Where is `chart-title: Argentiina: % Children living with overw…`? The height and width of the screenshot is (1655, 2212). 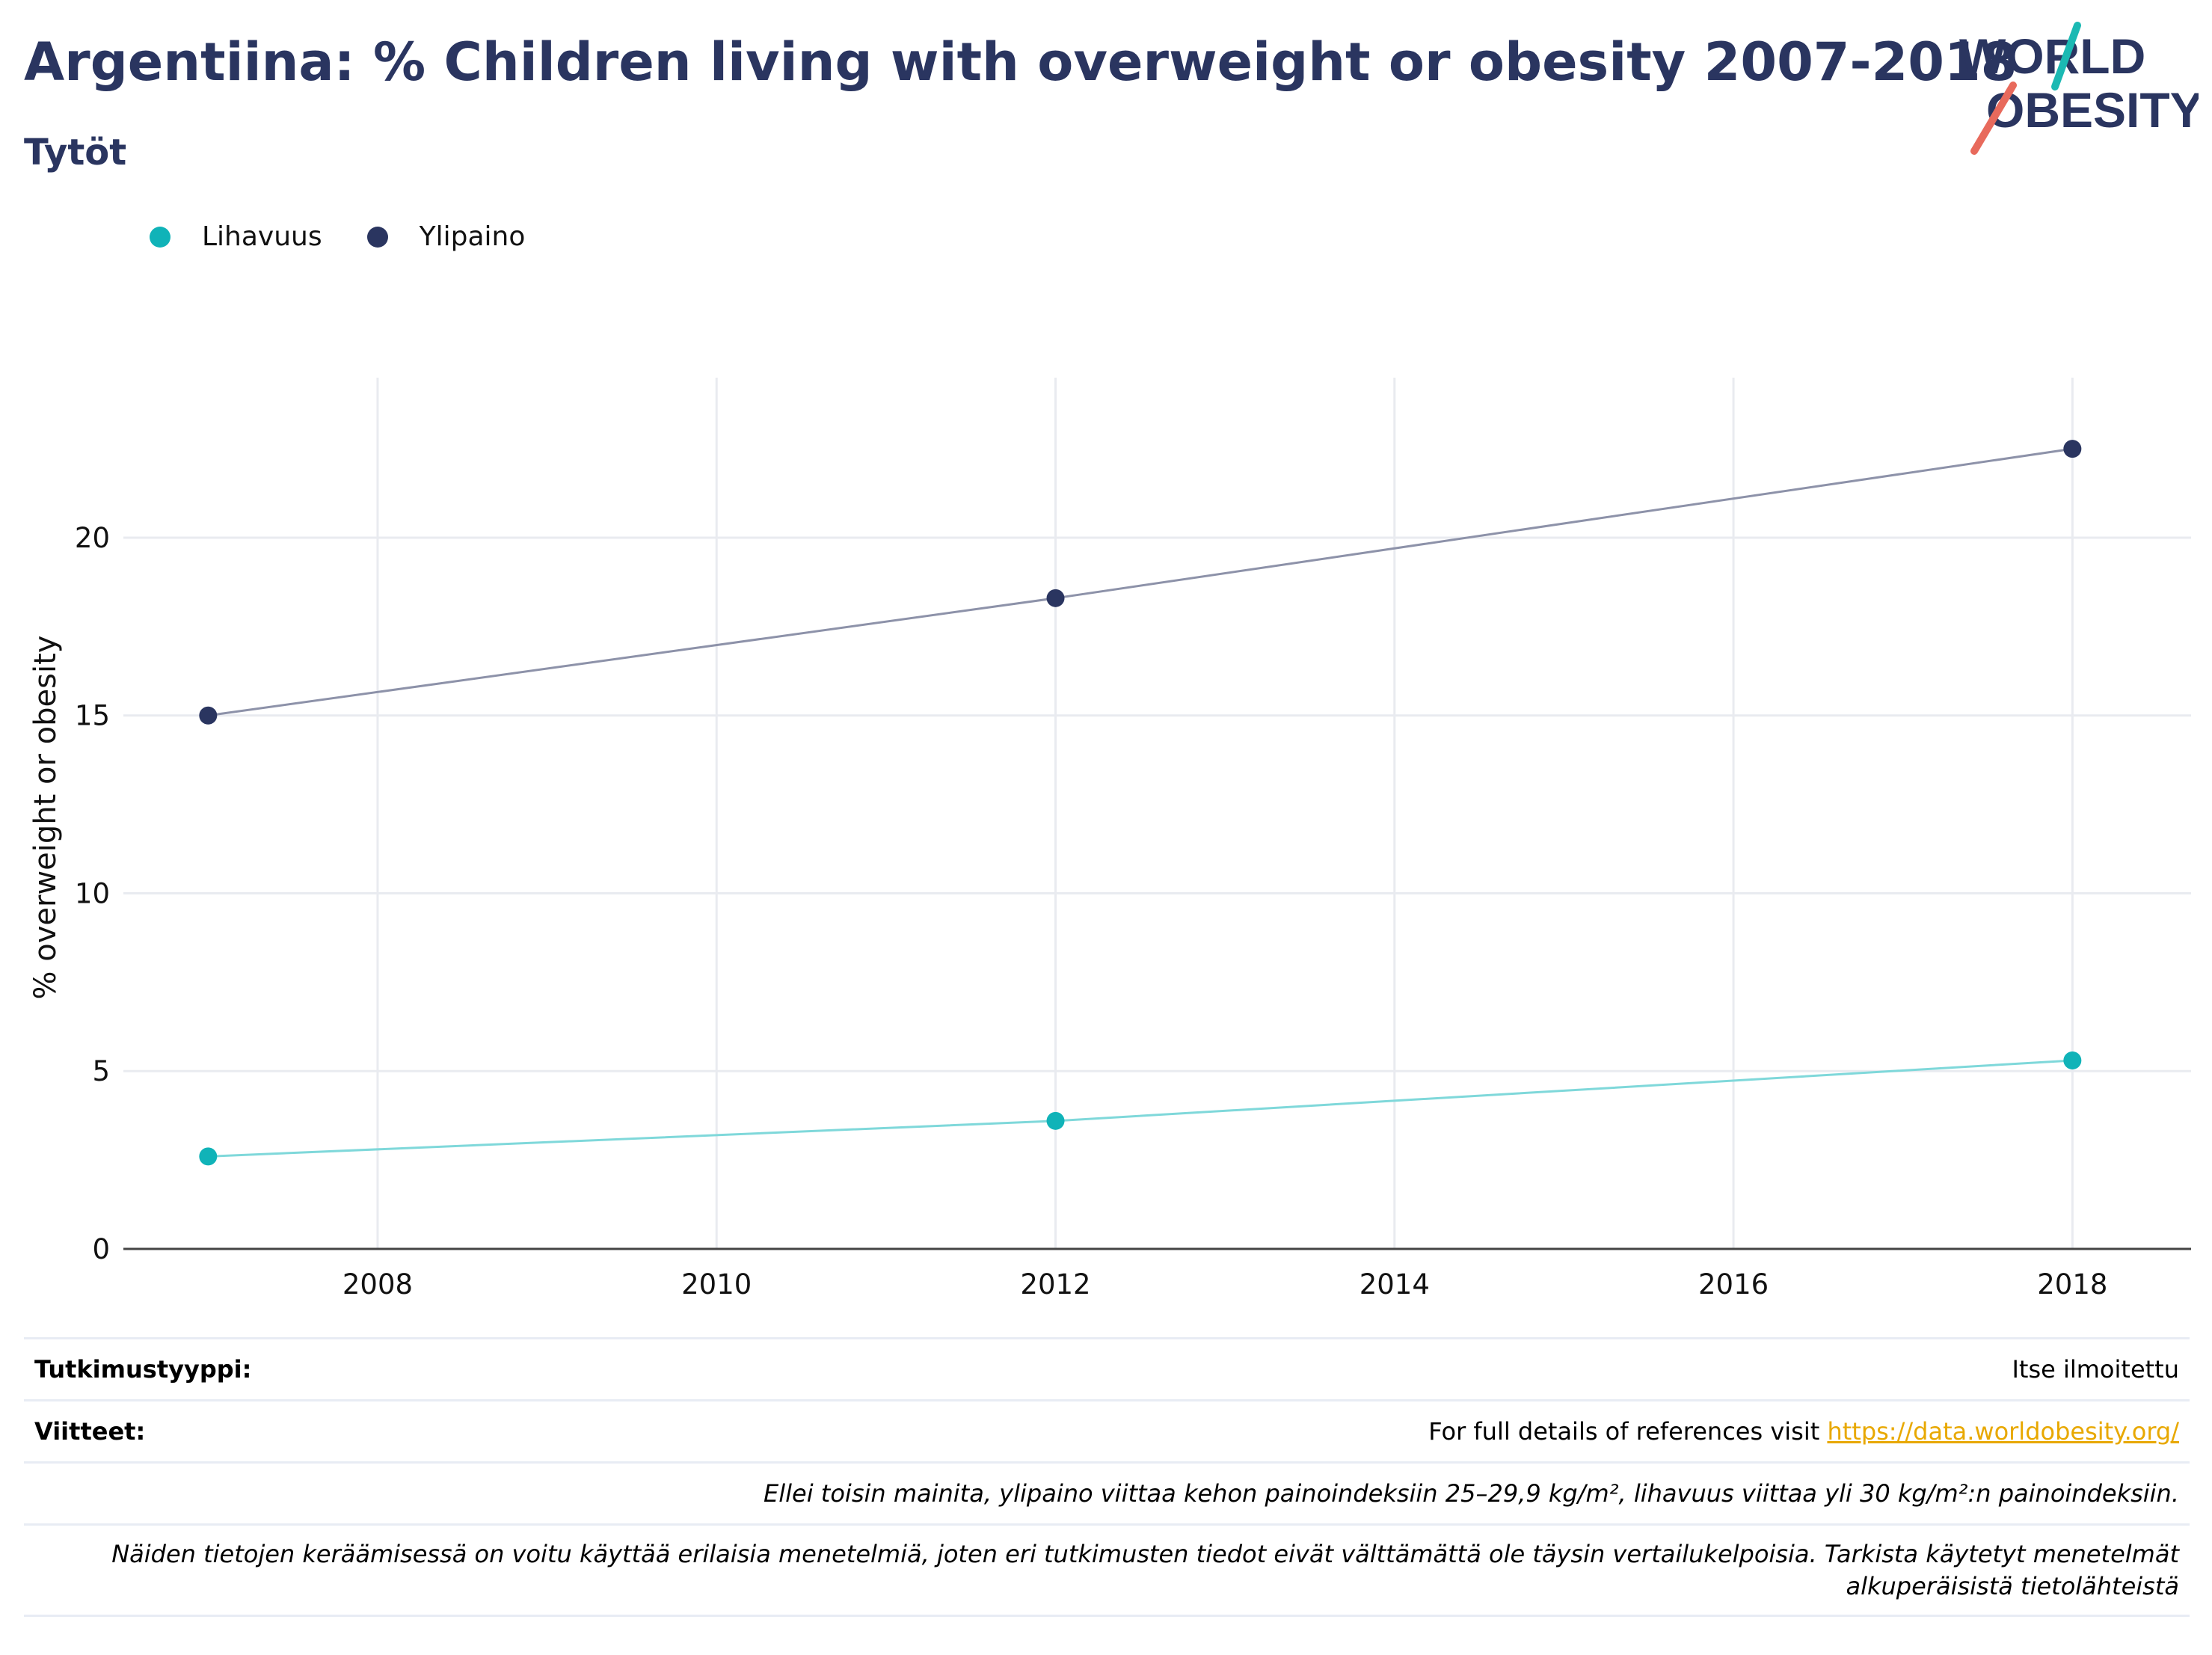
chart-title: Argentiina: % Children living with overw… is located at coordinates (1021, 62).